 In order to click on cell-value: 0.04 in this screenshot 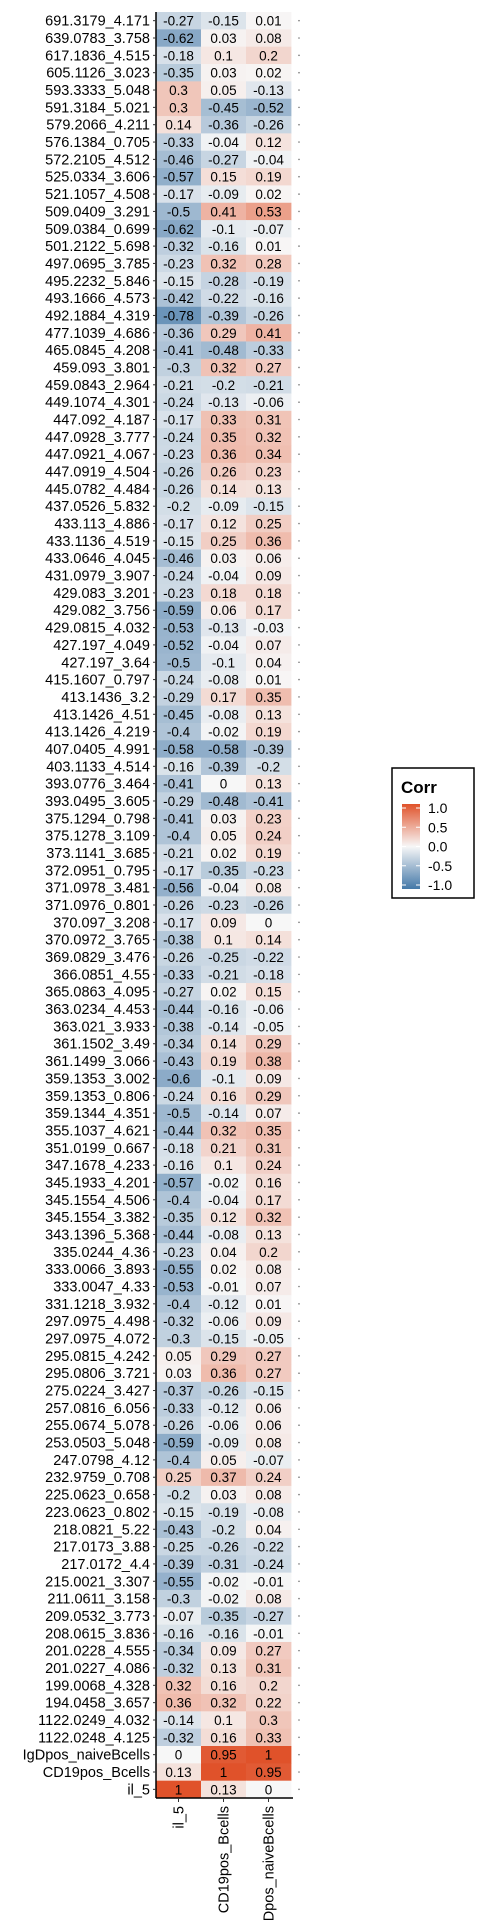, I will do `click(223, 1252)`.